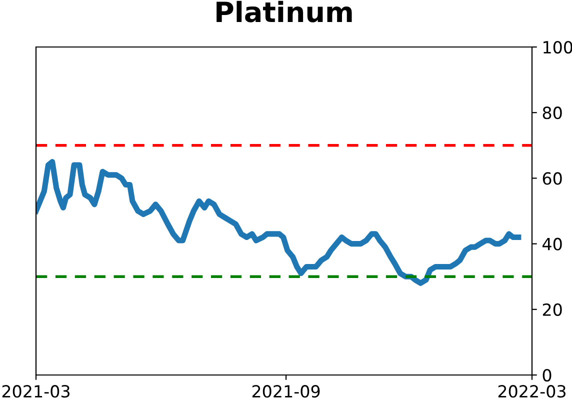 The height and width of the screenshot is (402, 572). I want to click on y-tick-label: 80, so click(552, 113).